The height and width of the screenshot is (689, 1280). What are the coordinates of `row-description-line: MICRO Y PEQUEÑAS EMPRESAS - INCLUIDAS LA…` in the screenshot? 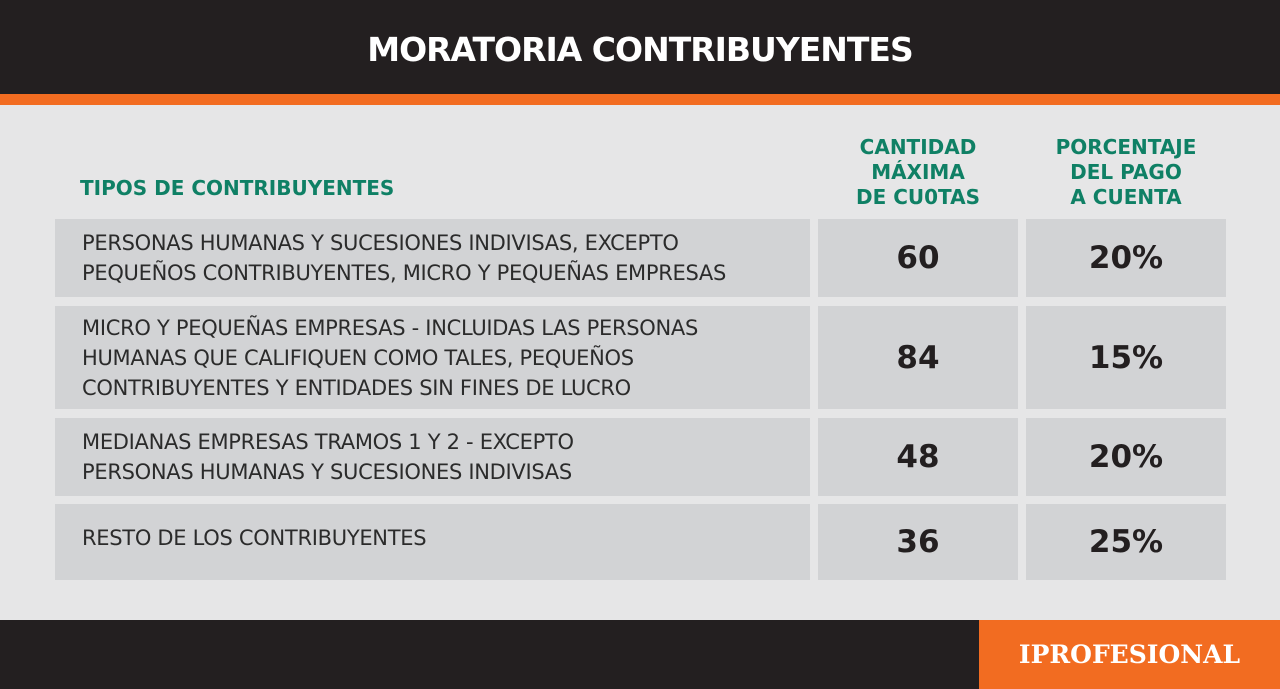 It's located at (390, 327).